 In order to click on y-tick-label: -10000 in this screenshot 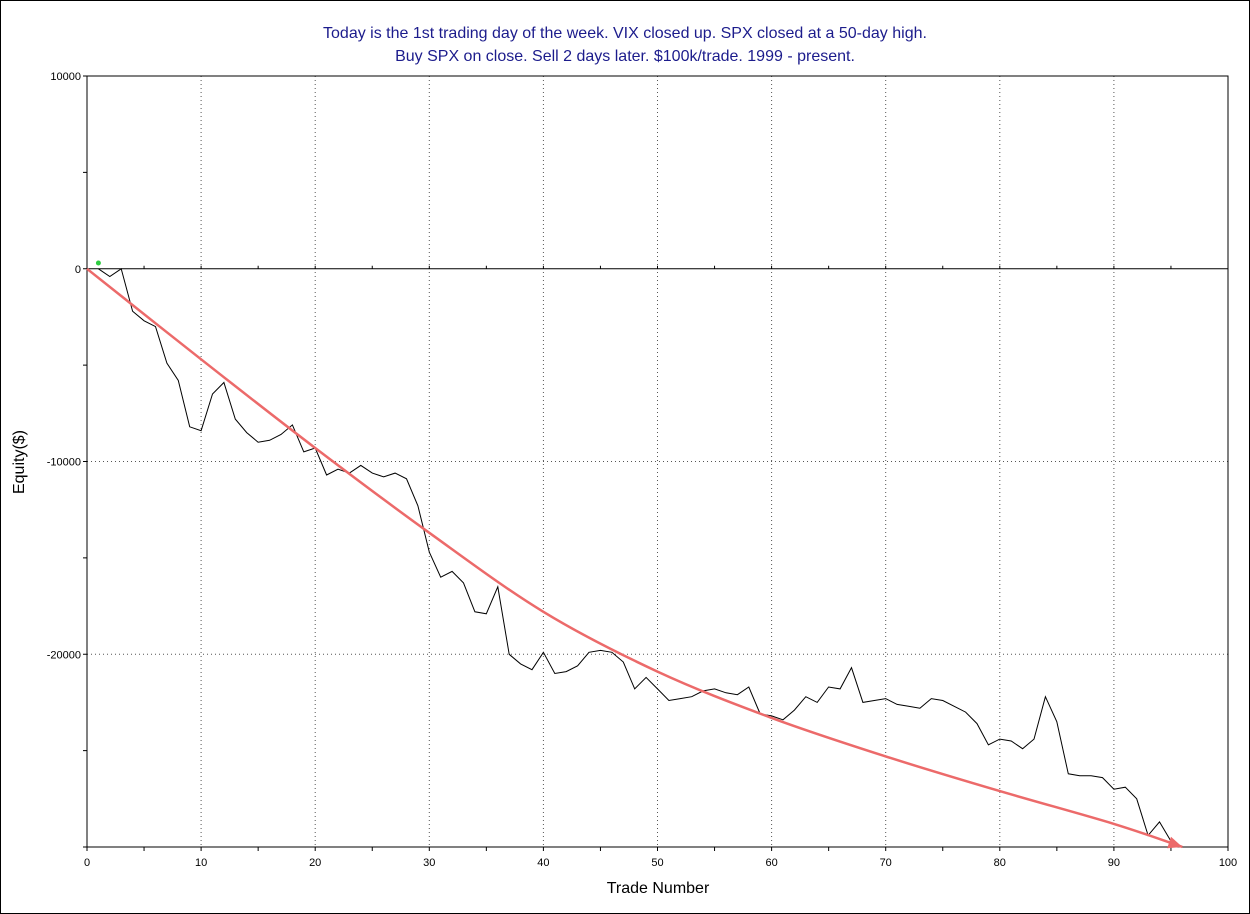, I will do `click(64, 463)`.